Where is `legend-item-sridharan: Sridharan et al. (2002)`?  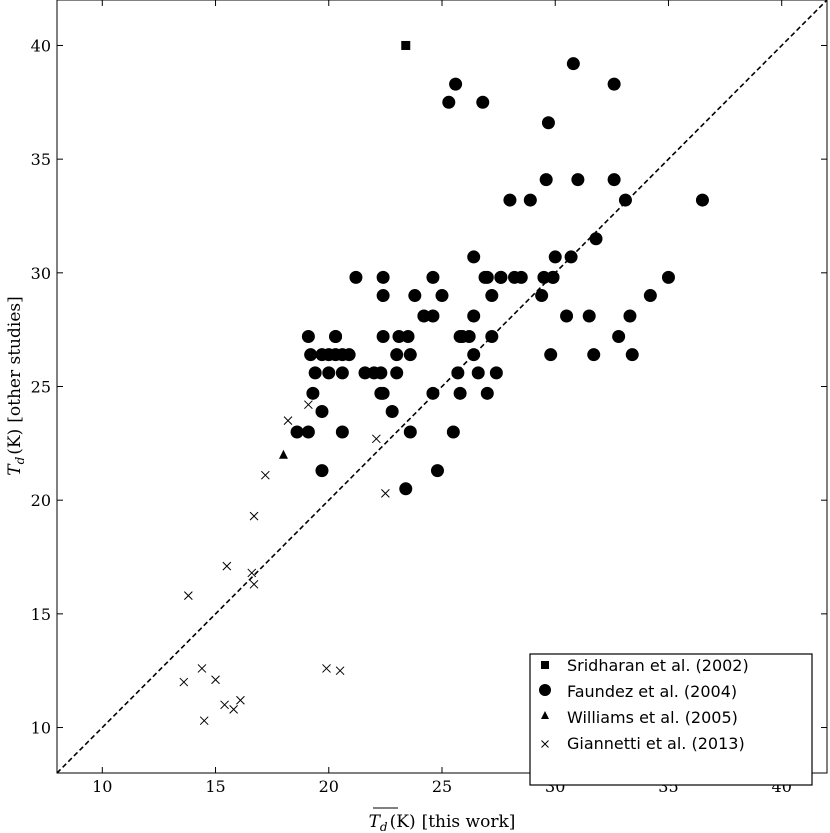
legend-item-sridharan: Sridharan et al. (2002) is located at coordinates (645, 665).